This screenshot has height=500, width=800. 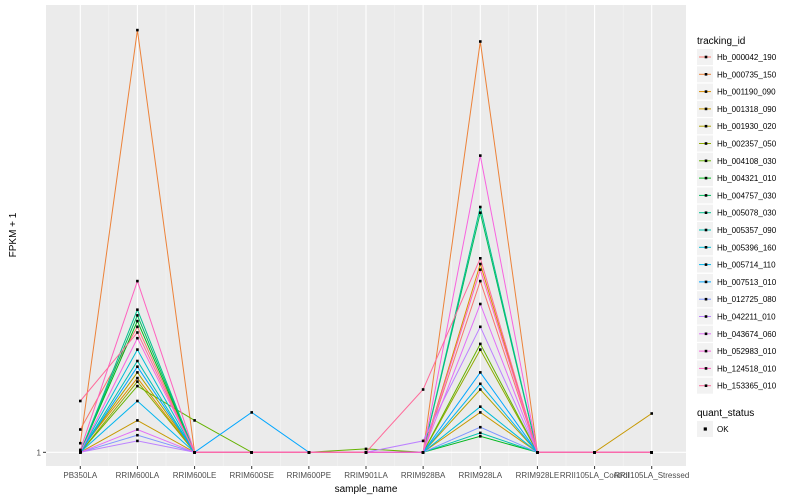 I want to click on legend-item: Hb_001318_090, so click(x=737, y=108).